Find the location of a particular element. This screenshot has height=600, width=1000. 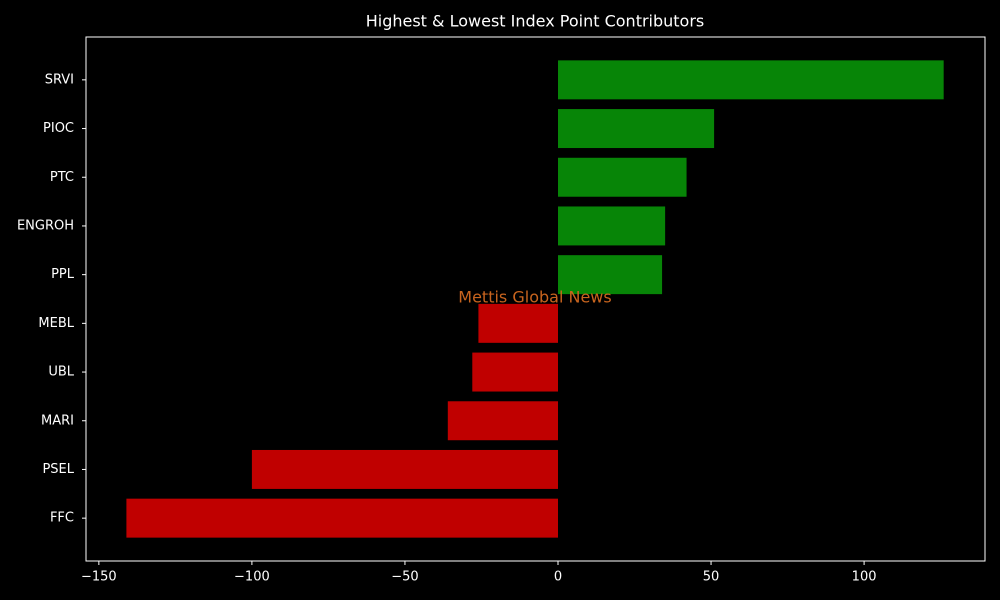

y-tick-label: FFC is located at coordinates (62, 518).